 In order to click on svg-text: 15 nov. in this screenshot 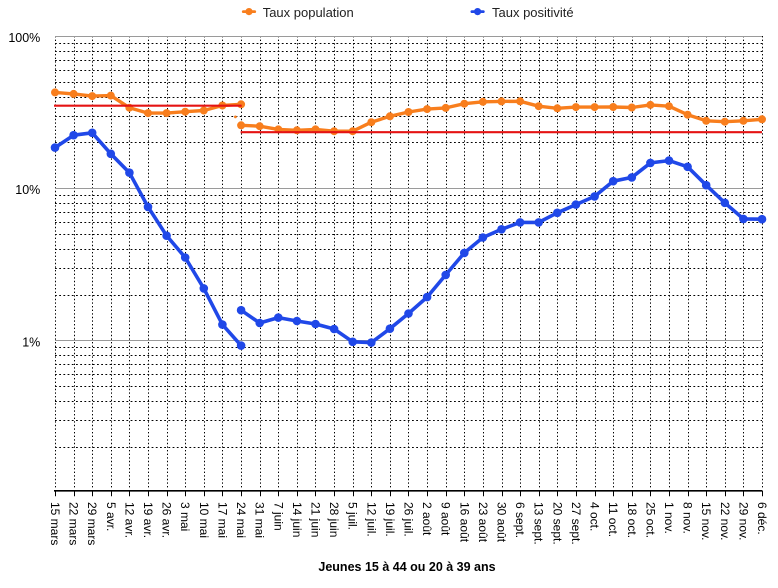, I will do `click(706, 521)`.